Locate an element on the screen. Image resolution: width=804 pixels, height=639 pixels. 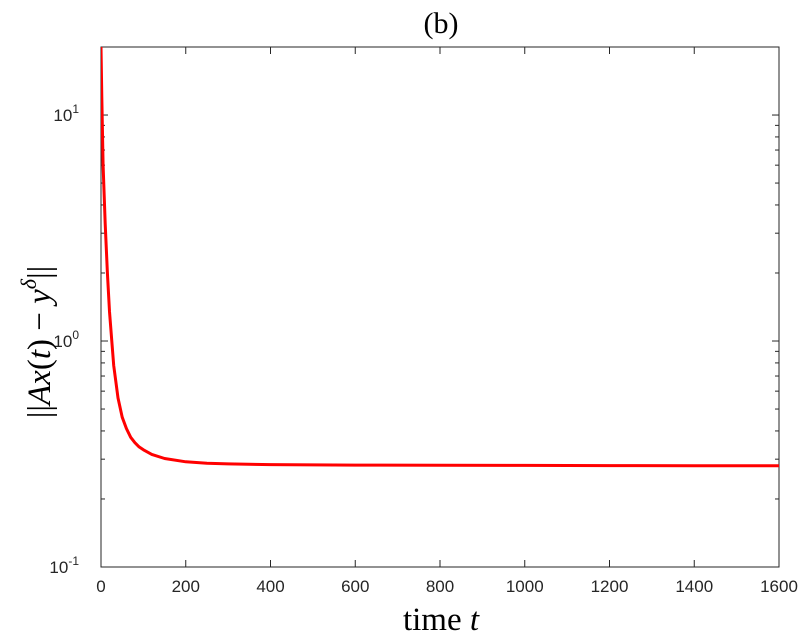
y-tick-exp: 0 is located at coordinates (75, 335).